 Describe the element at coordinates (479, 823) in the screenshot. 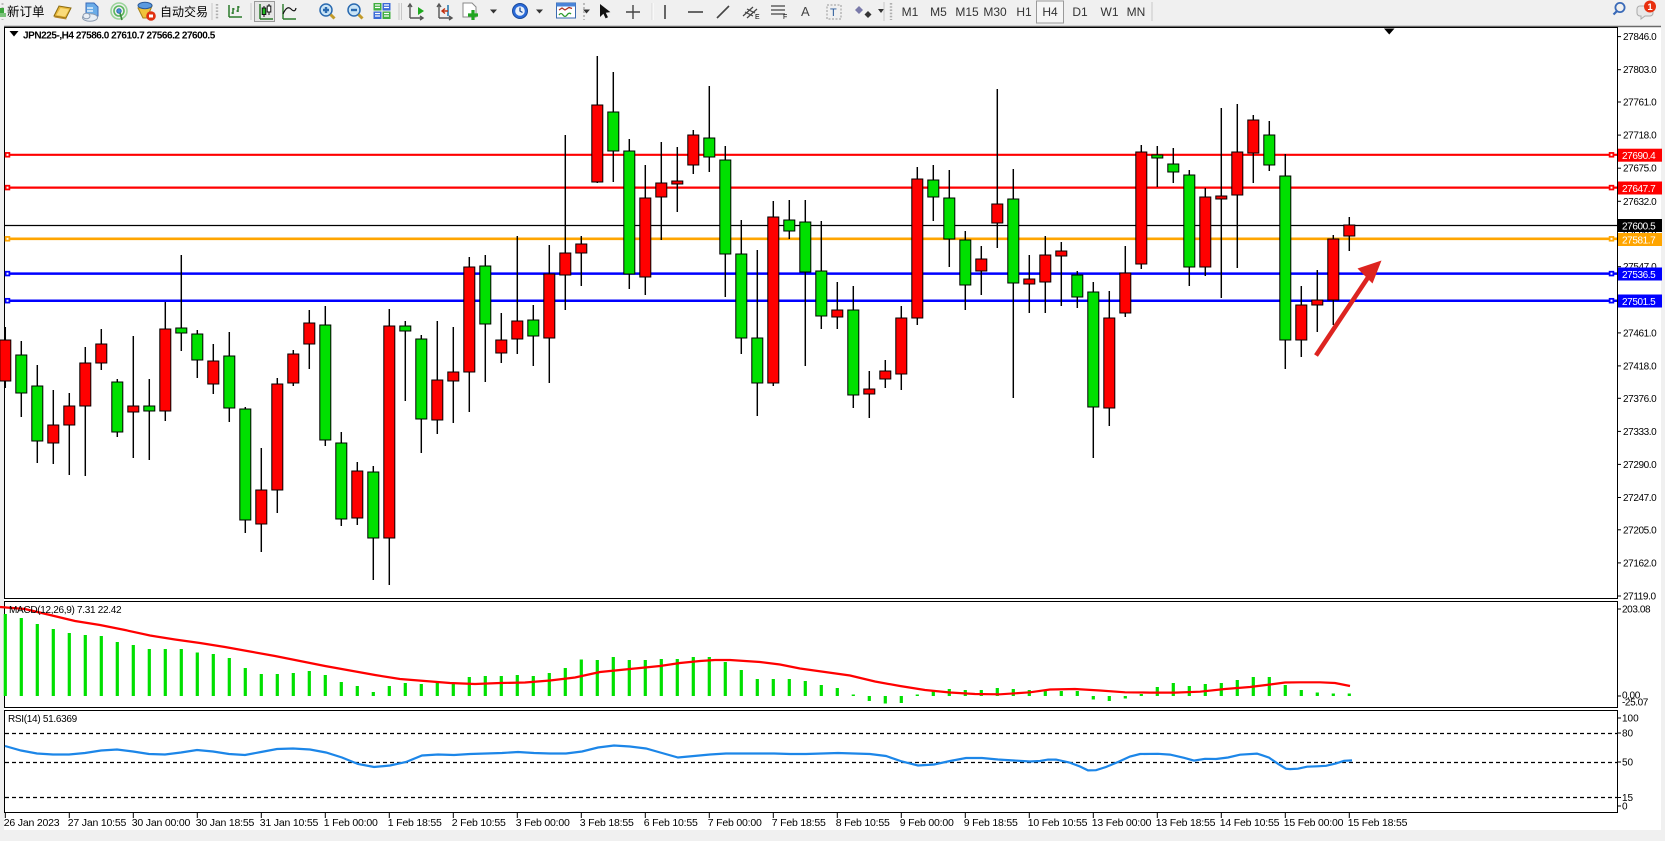

I see `svg-text: 2 Feb 10:55` at that location.